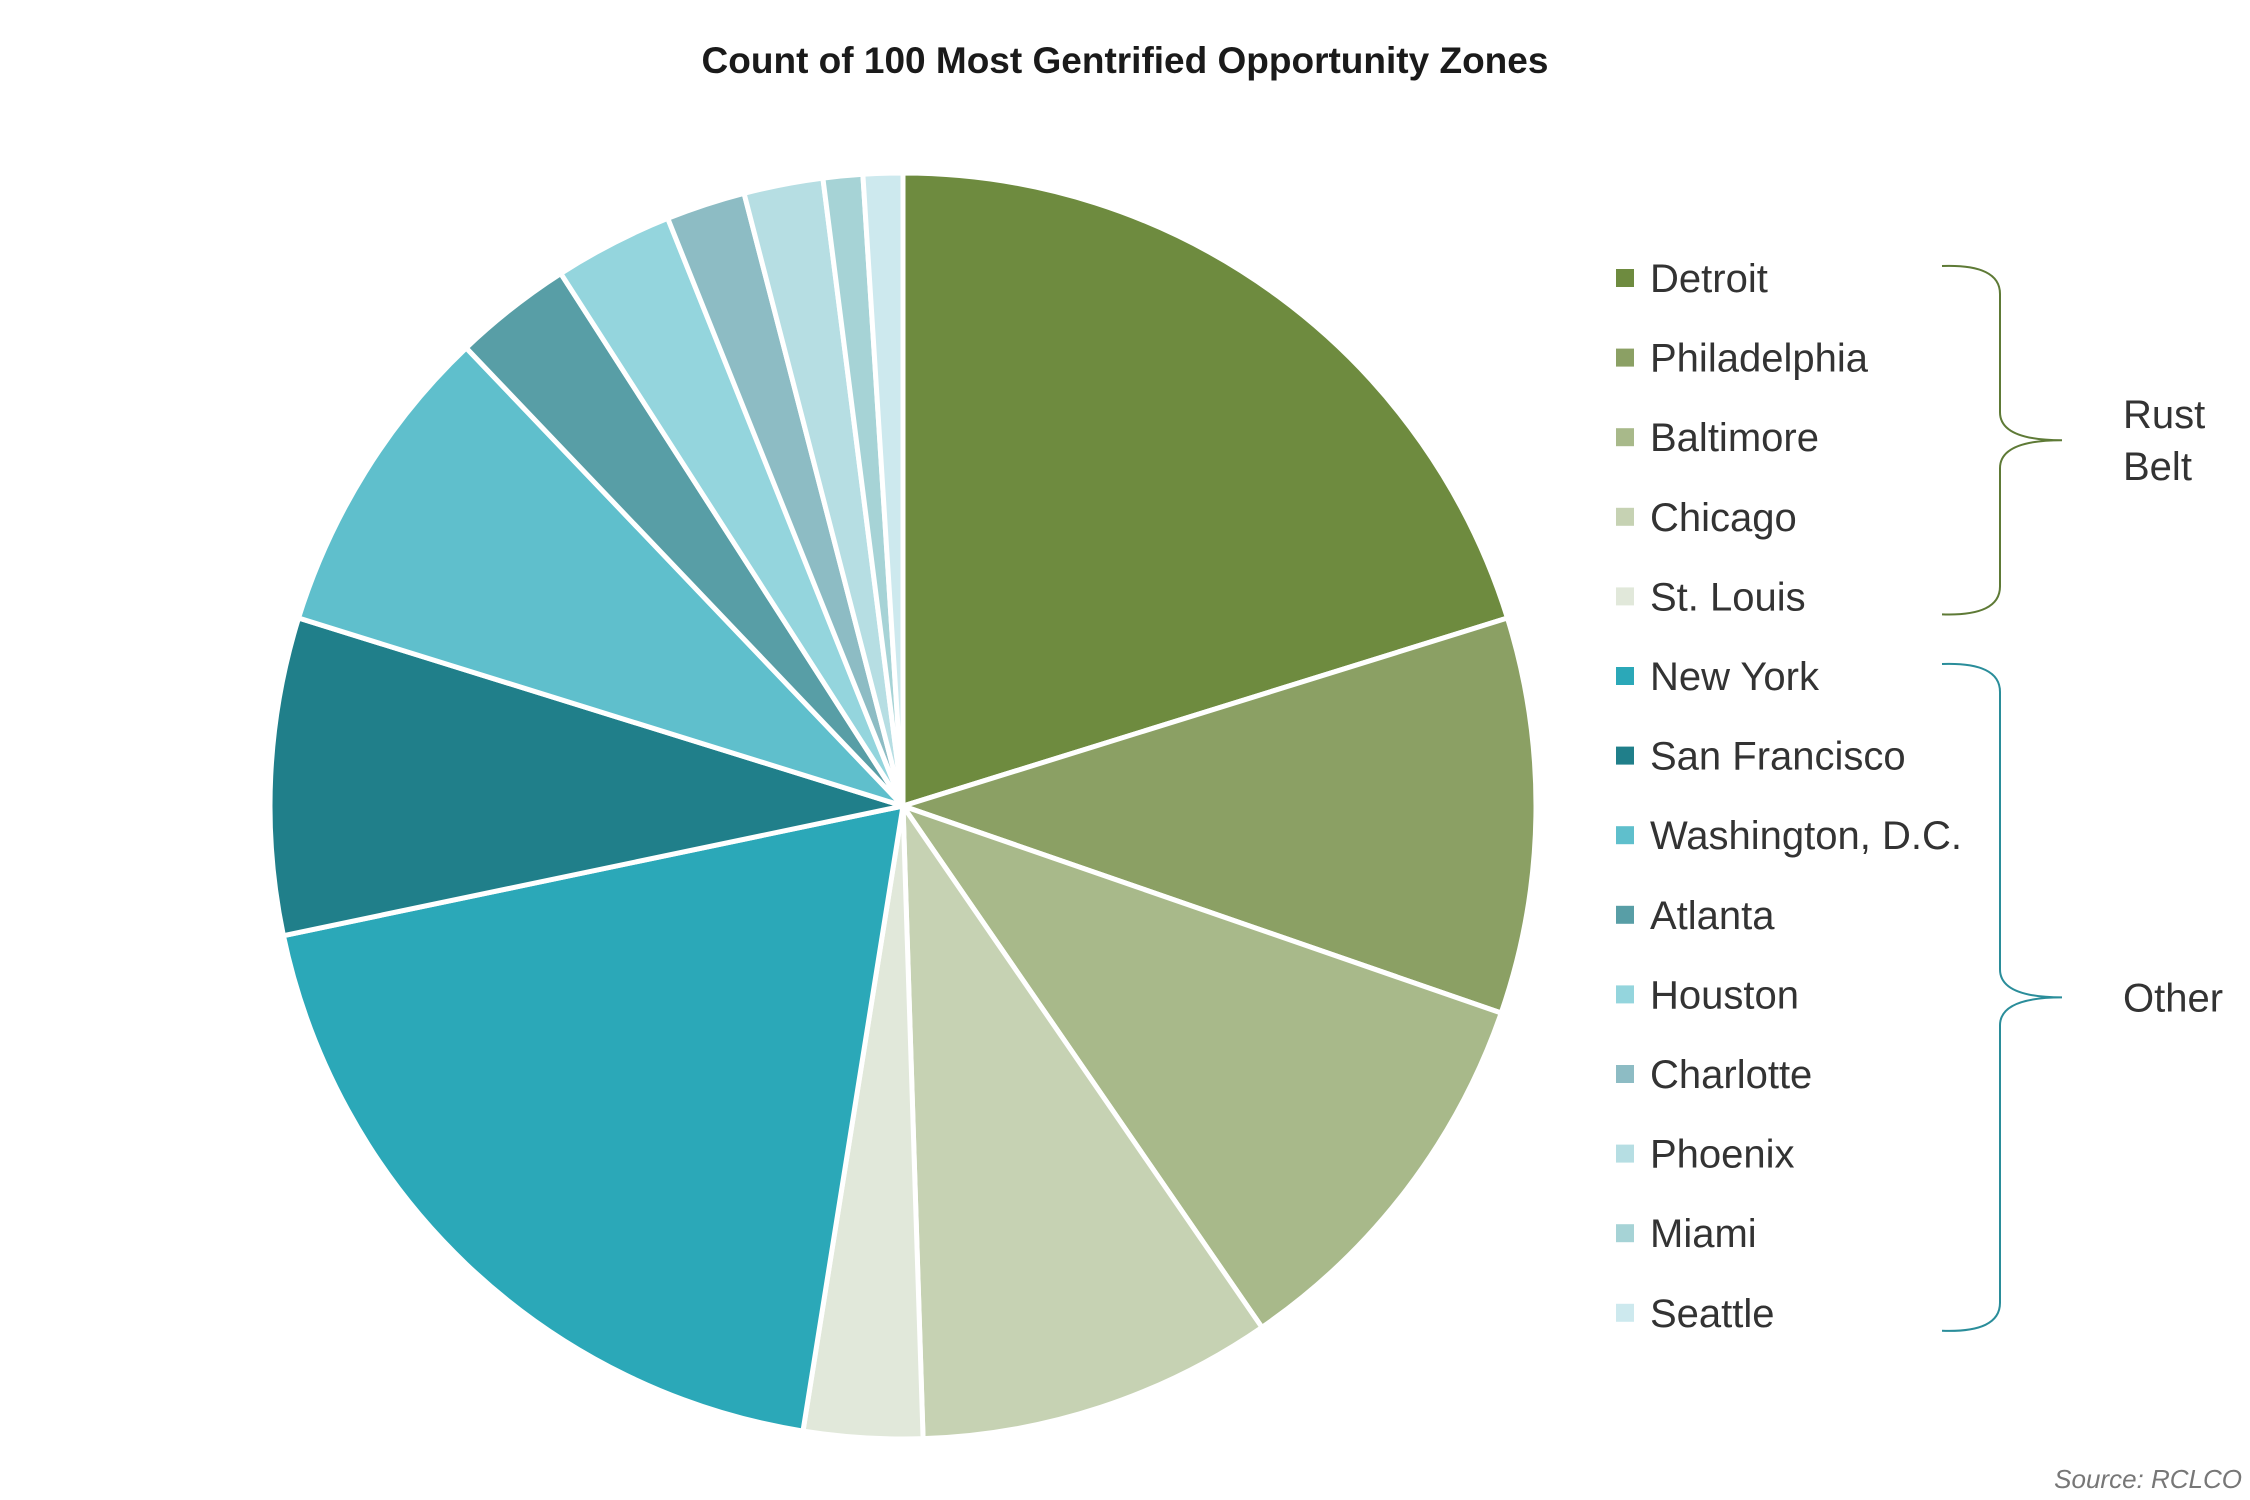 This screenshot has height=1500, width=2250. Describe the element at coordinates (1205, 489) in the screenshot. I see `pie-slice-detroit` at that location.